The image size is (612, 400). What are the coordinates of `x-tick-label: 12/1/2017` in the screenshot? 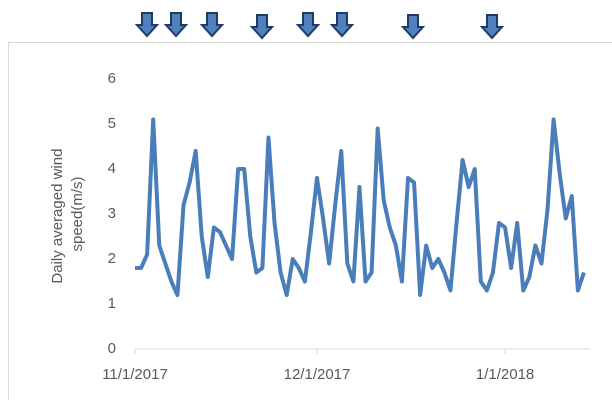 It's located at (317, 374).